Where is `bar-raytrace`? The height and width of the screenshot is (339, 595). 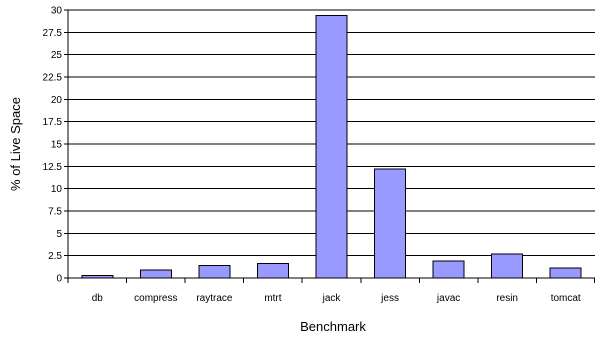 bar-raytrace is located at coordinates (214, 271).